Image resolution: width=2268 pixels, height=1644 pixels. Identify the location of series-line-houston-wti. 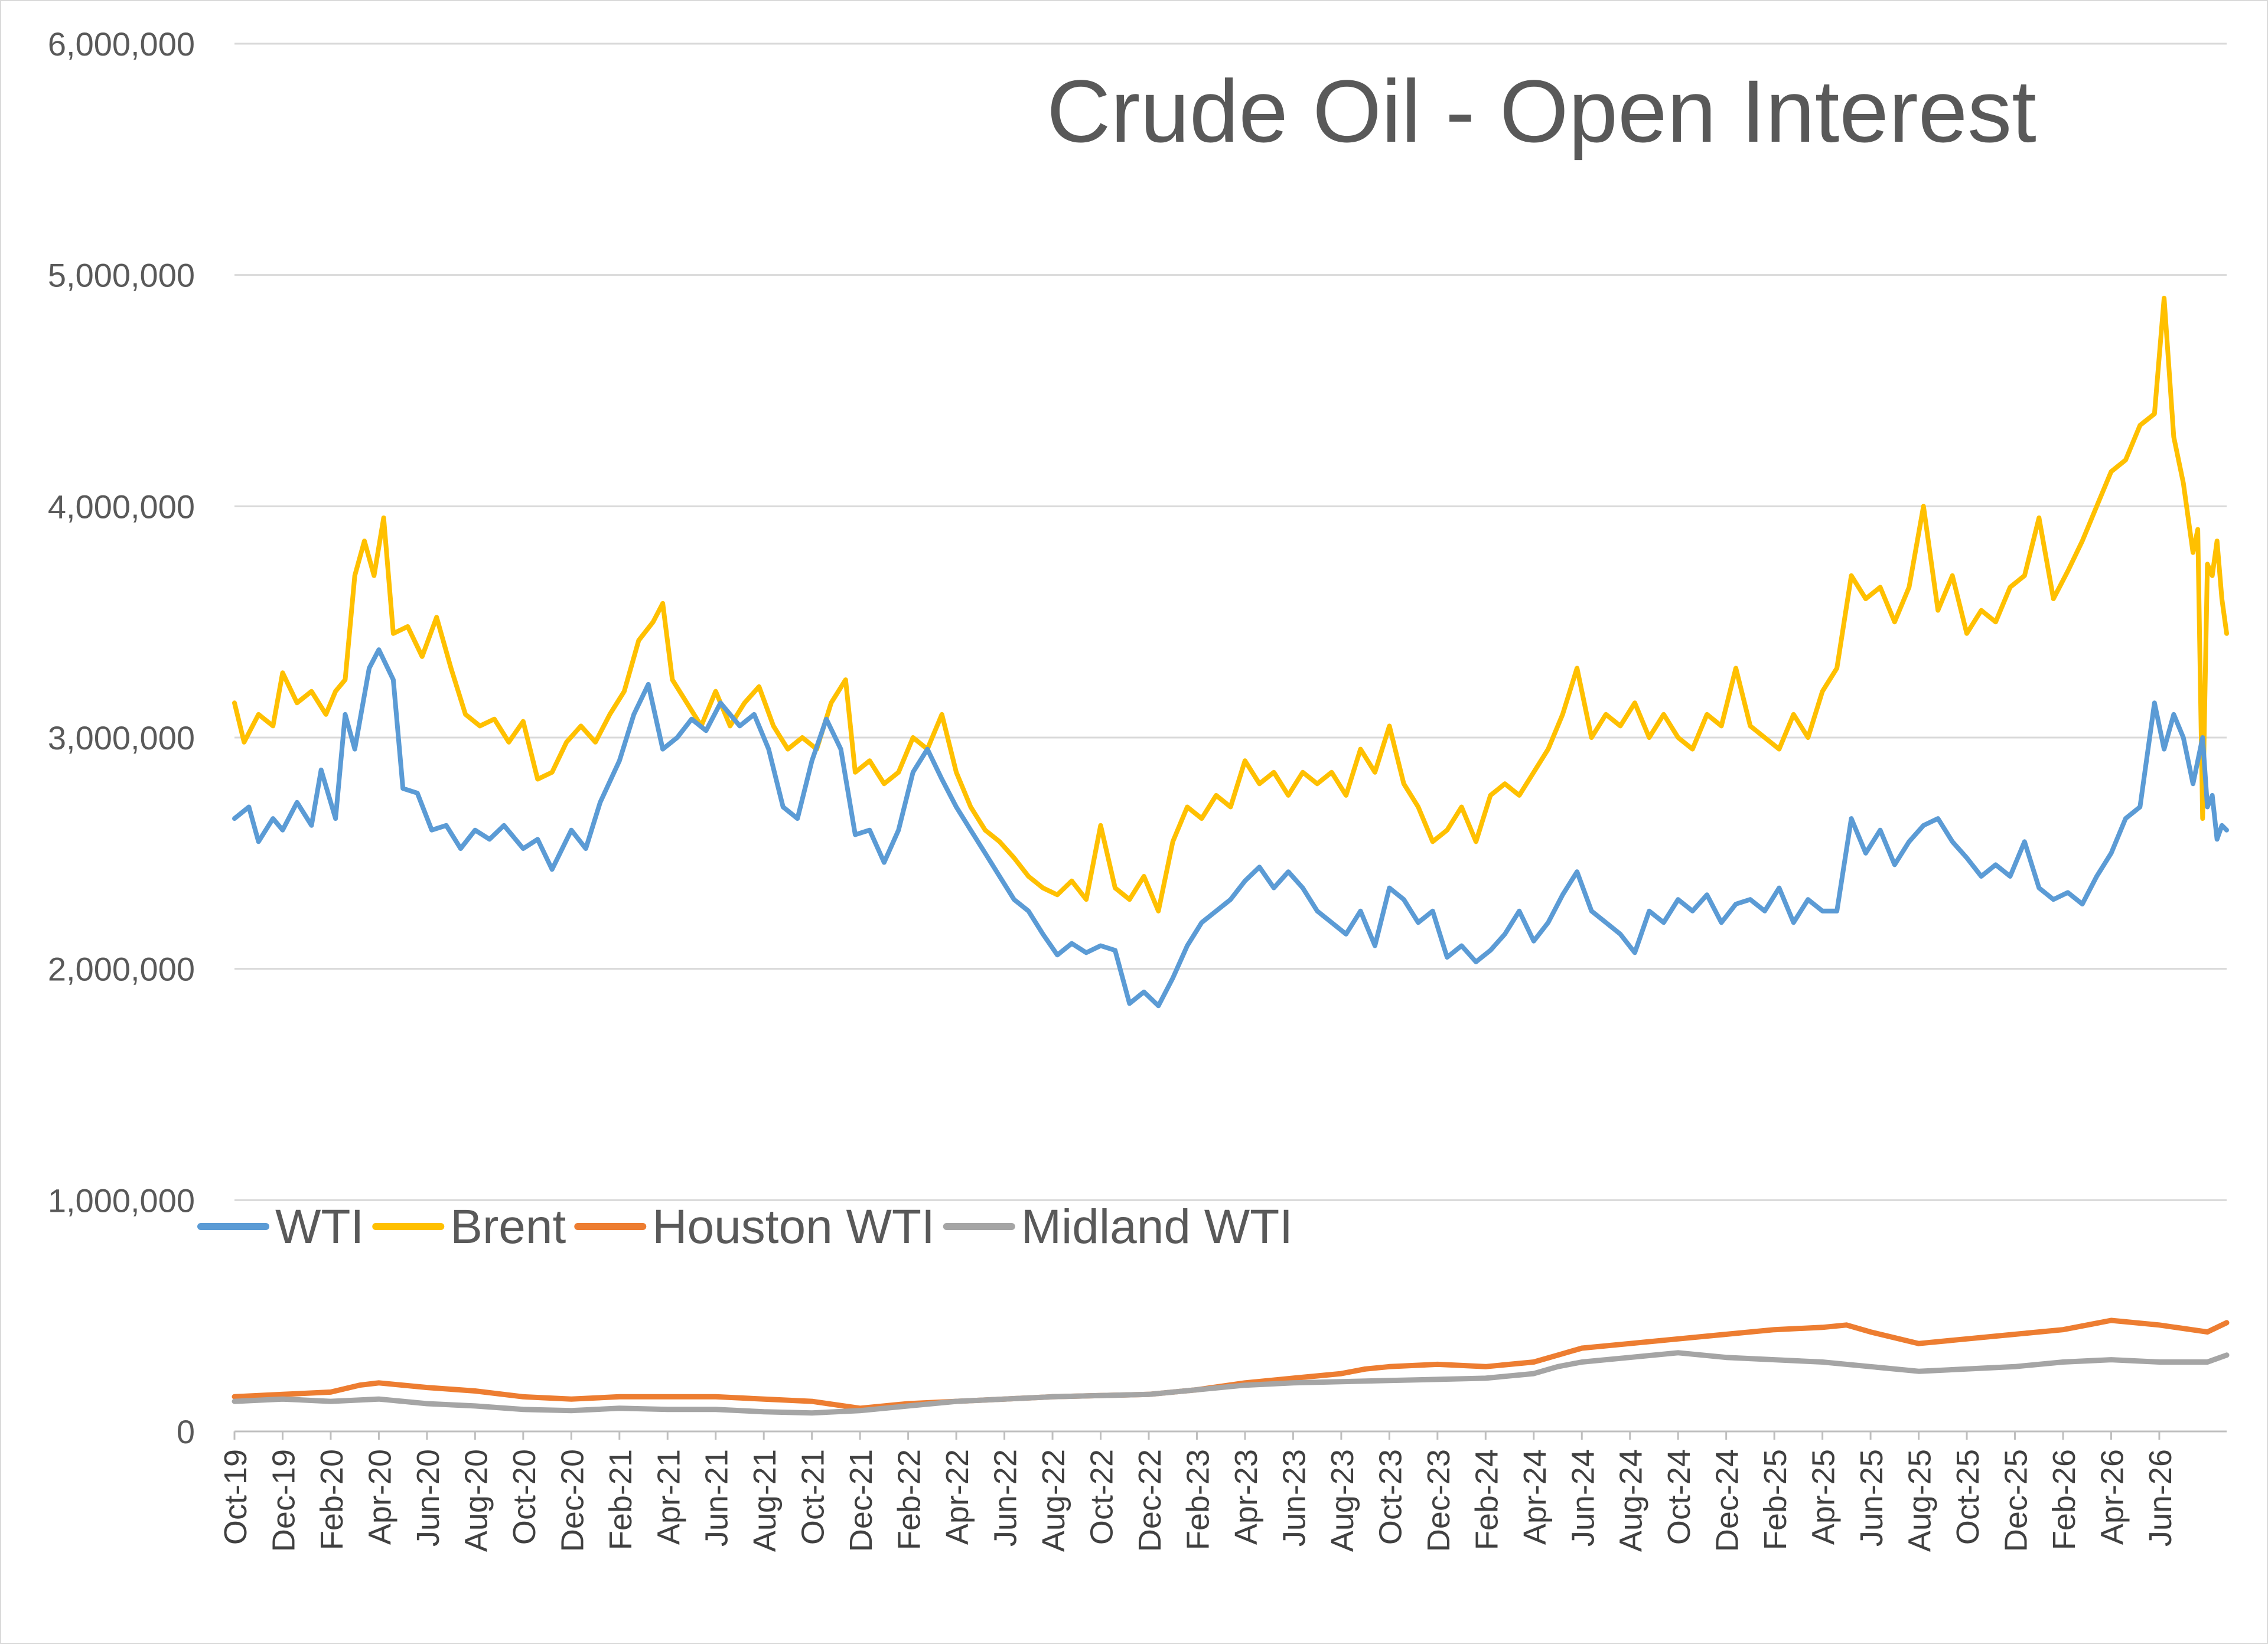
(1231, 1364).